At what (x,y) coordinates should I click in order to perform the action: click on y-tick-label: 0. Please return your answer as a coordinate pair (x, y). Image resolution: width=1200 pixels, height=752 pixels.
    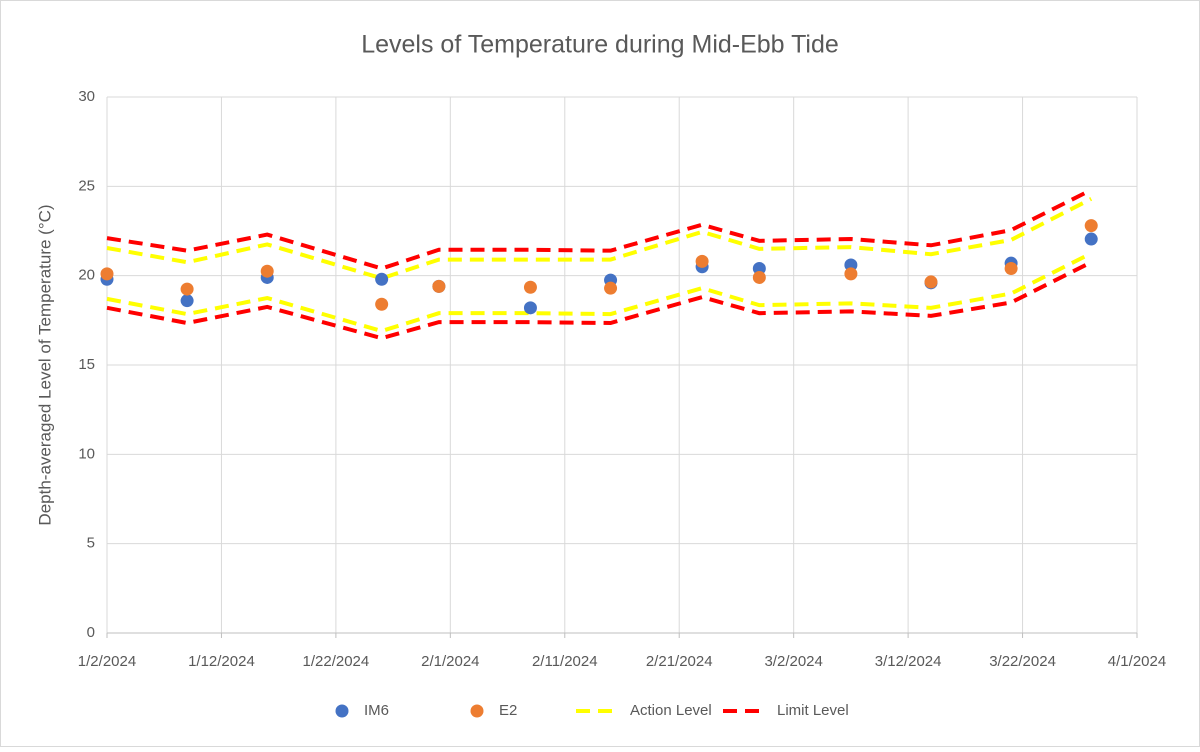
    Looking at the image, I should click on (91, 632).